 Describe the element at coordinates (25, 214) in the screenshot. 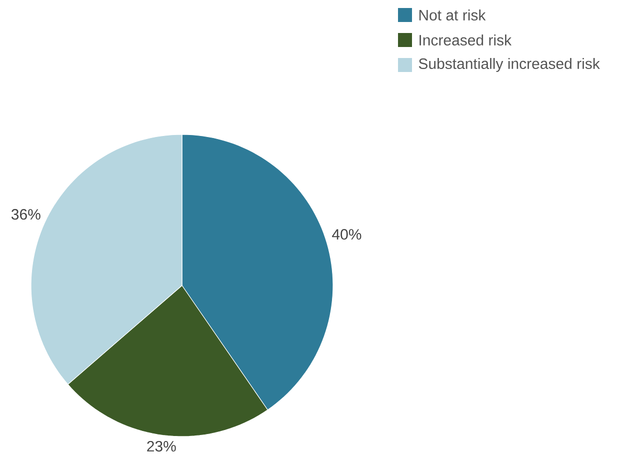

I see `data-label: 36%` at that location.